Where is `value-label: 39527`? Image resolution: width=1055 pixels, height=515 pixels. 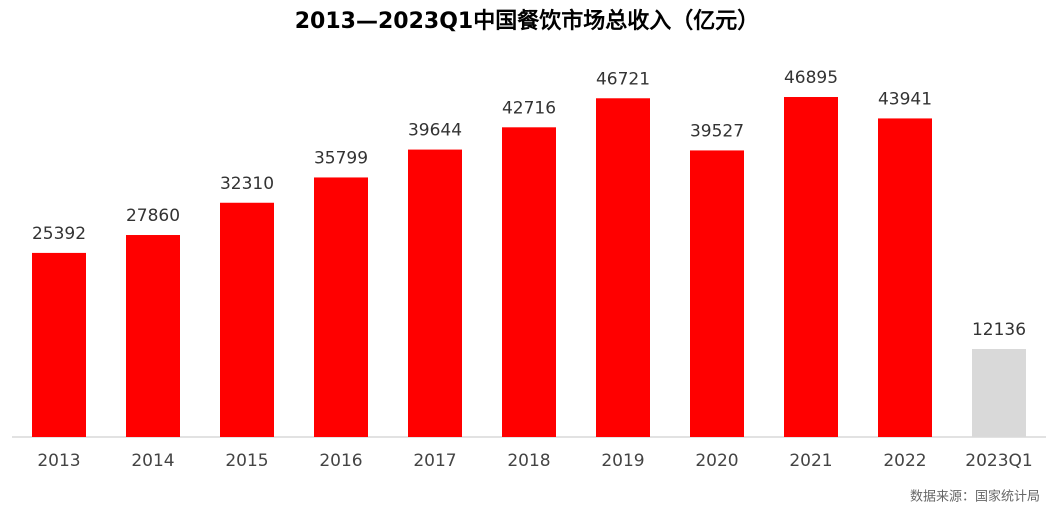 value-label: 39527 is located at coordinates (717, 131).